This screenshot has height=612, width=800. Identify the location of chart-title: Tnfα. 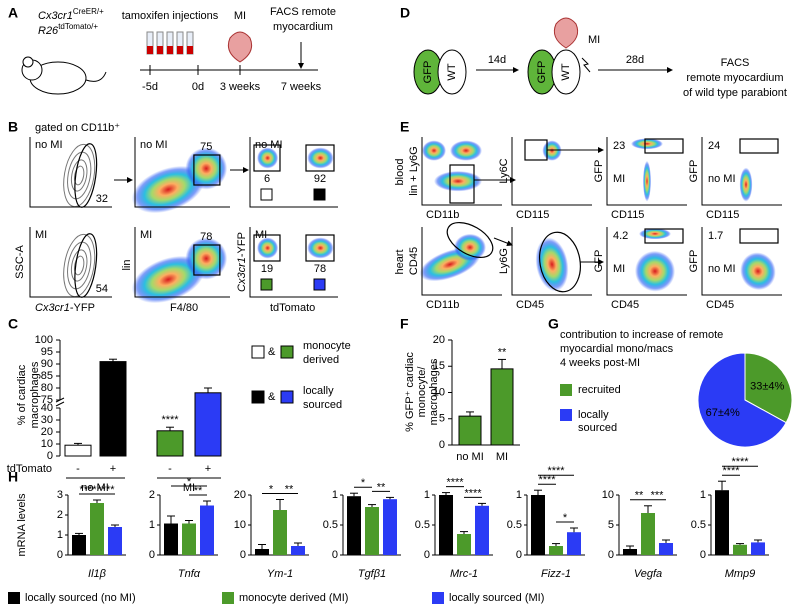
(189, 574).